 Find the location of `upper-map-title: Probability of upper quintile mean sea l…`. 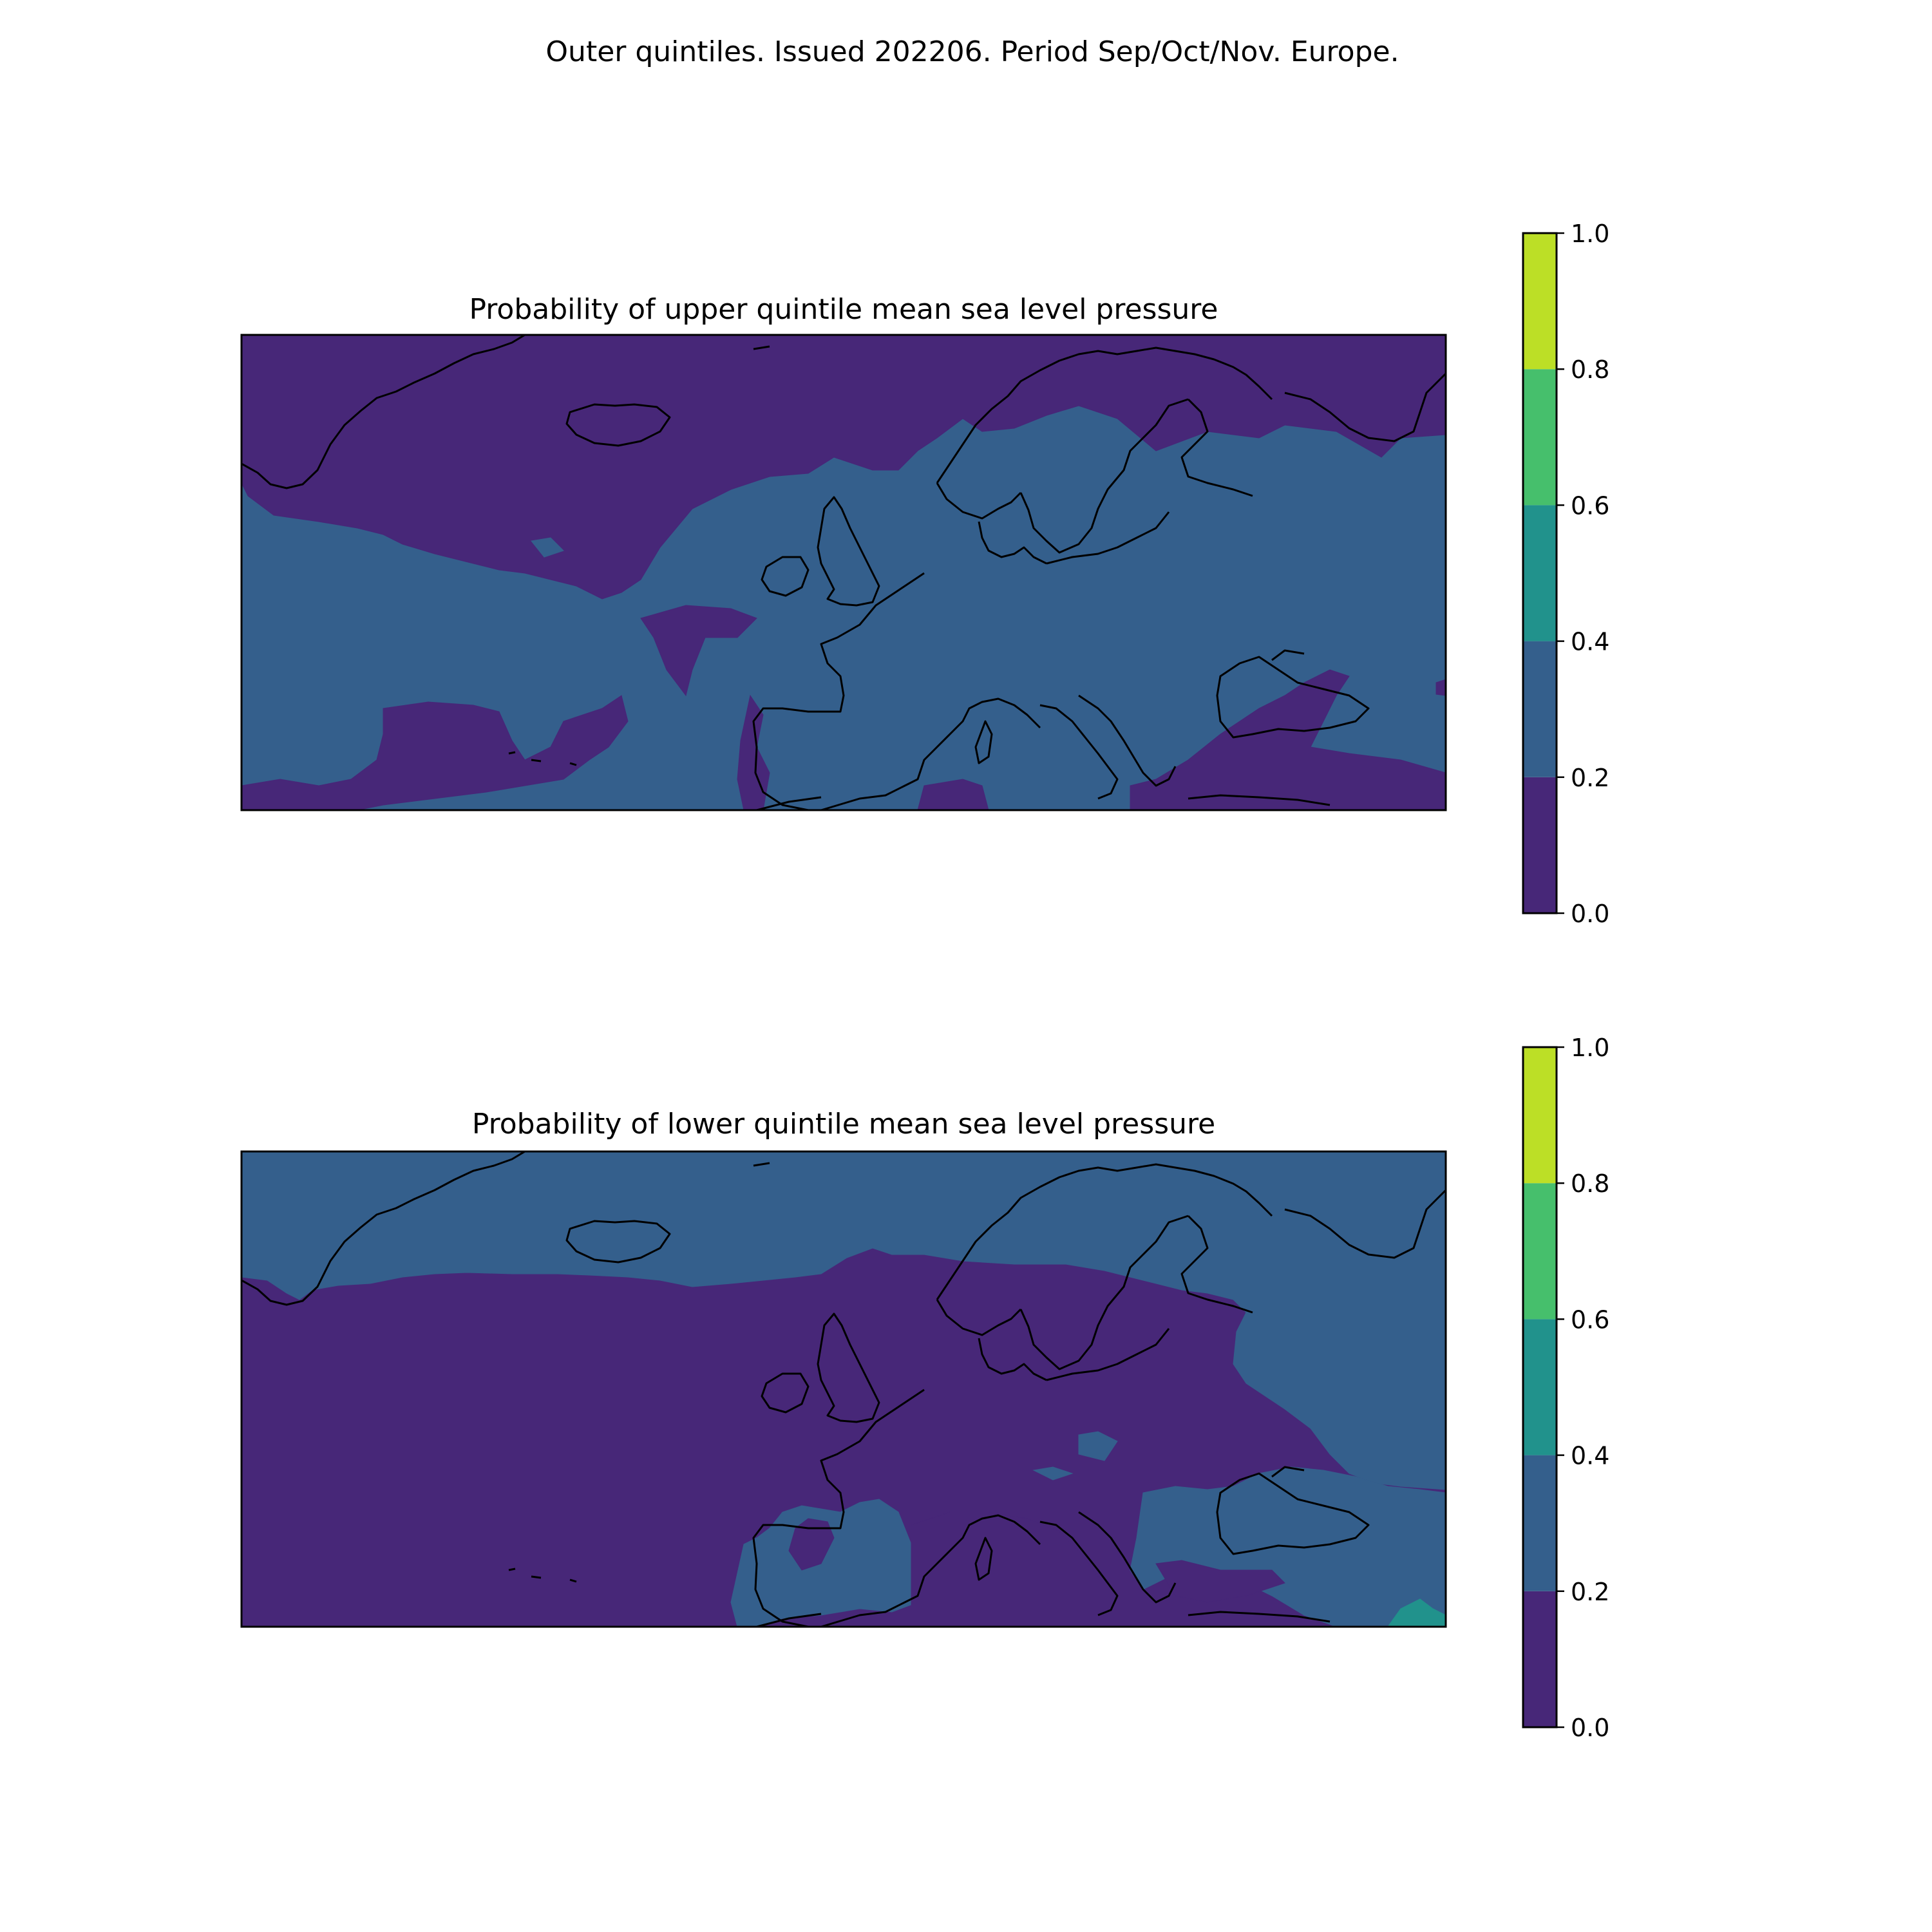

upper-map-title: Probability of upper quintile mean sea l… is located at coordinates (844, 309).